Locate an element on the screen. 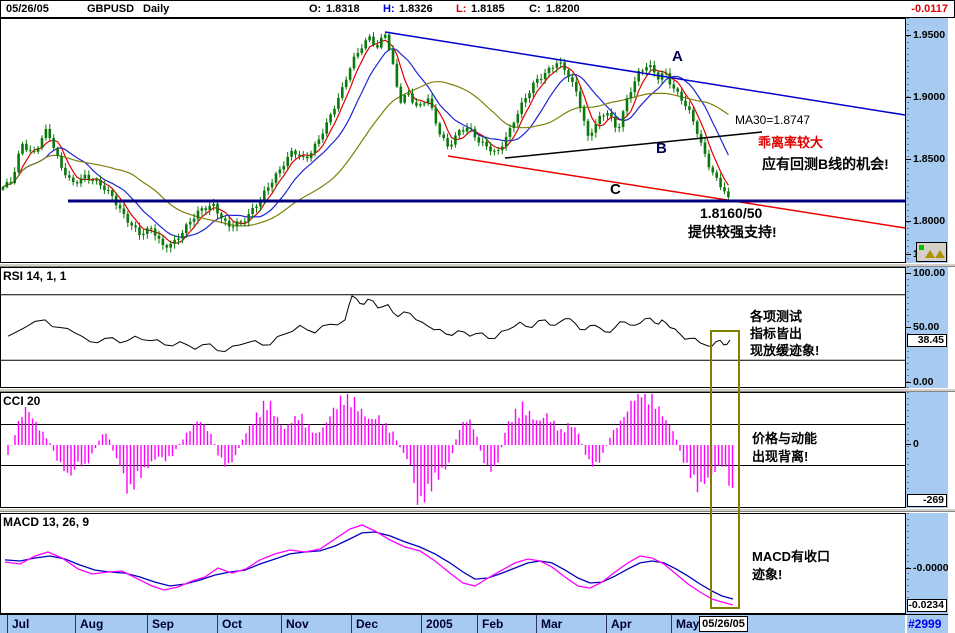 This screenshot has width=955, height=633. cursor-date-box: 05/26/05 is located at coordinates (723, 624).